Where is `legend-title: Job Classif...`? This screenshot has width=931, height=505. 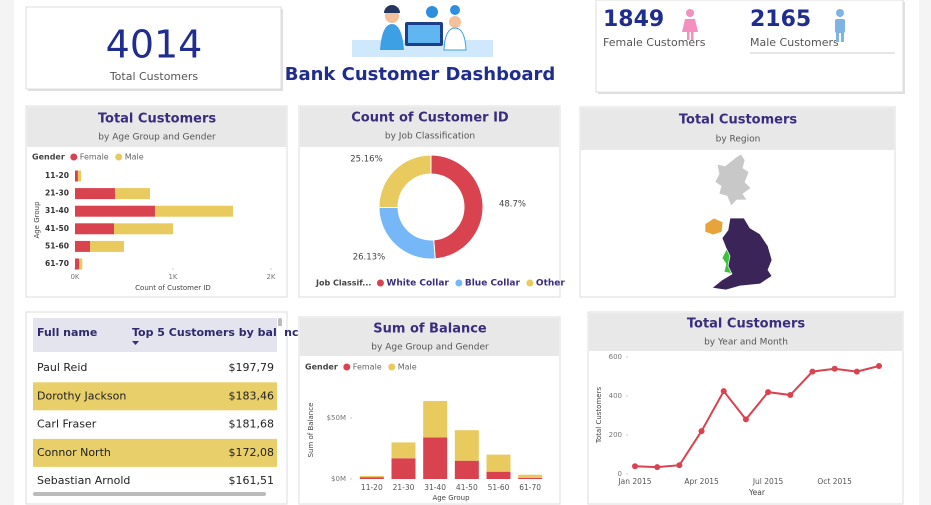
legend-title: Job Classif... is located at coordinates (343, 283).